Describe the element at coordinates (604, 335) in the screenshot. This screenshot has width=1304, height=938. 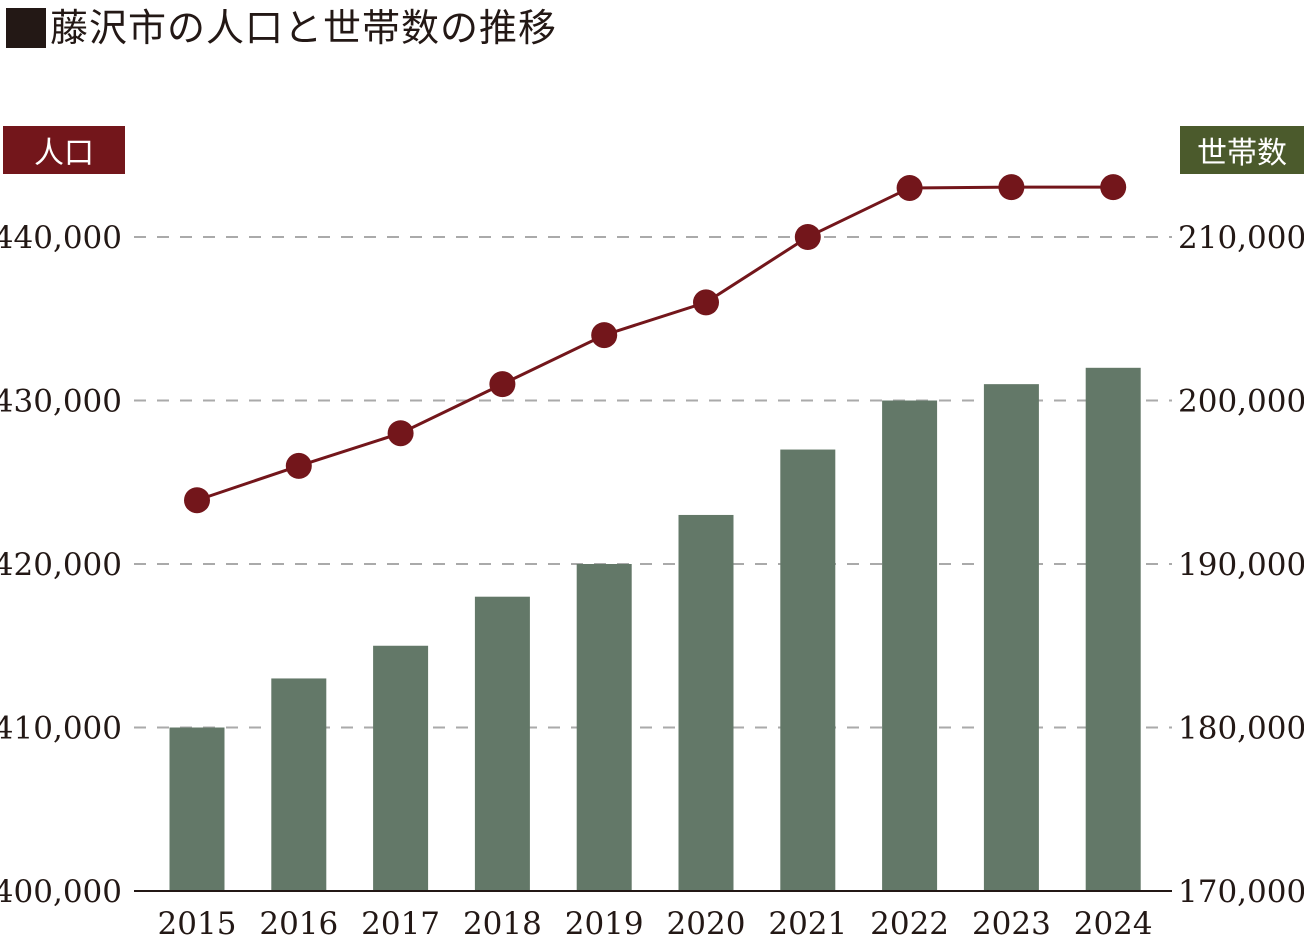
I see `population-marker-2019` at that location.